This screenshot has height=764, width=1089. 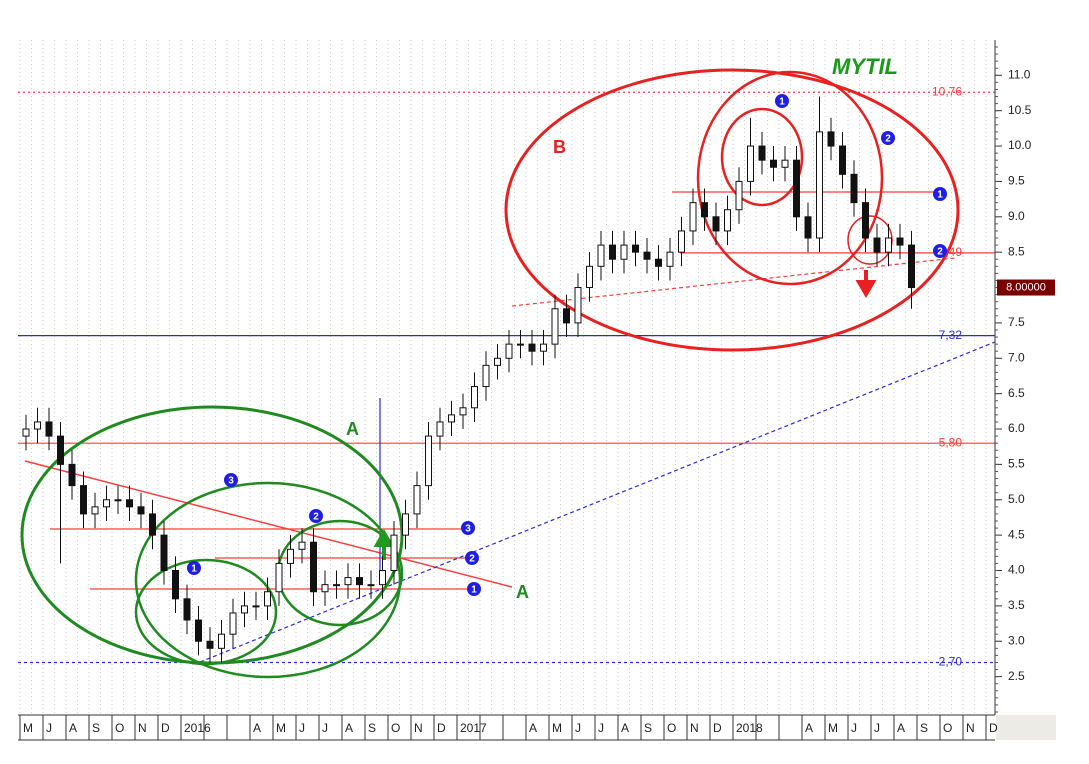 What do you see at coordinates (384, 544) in the screenshot?
I see `arrow-up` at bounding box center [384, 544].